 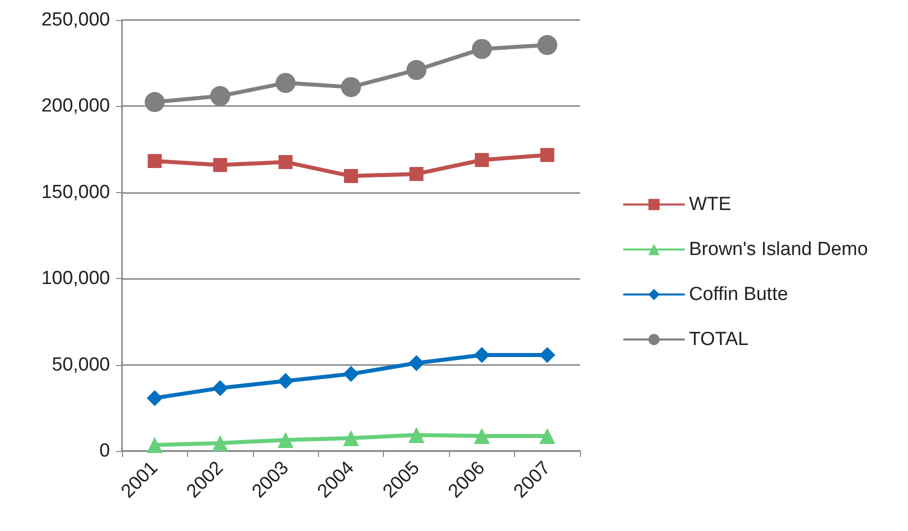 What do you see at coordinates (104, 451) in the screenshot?
I see `y-tick-label: 0` at bounding box center [104, 451].